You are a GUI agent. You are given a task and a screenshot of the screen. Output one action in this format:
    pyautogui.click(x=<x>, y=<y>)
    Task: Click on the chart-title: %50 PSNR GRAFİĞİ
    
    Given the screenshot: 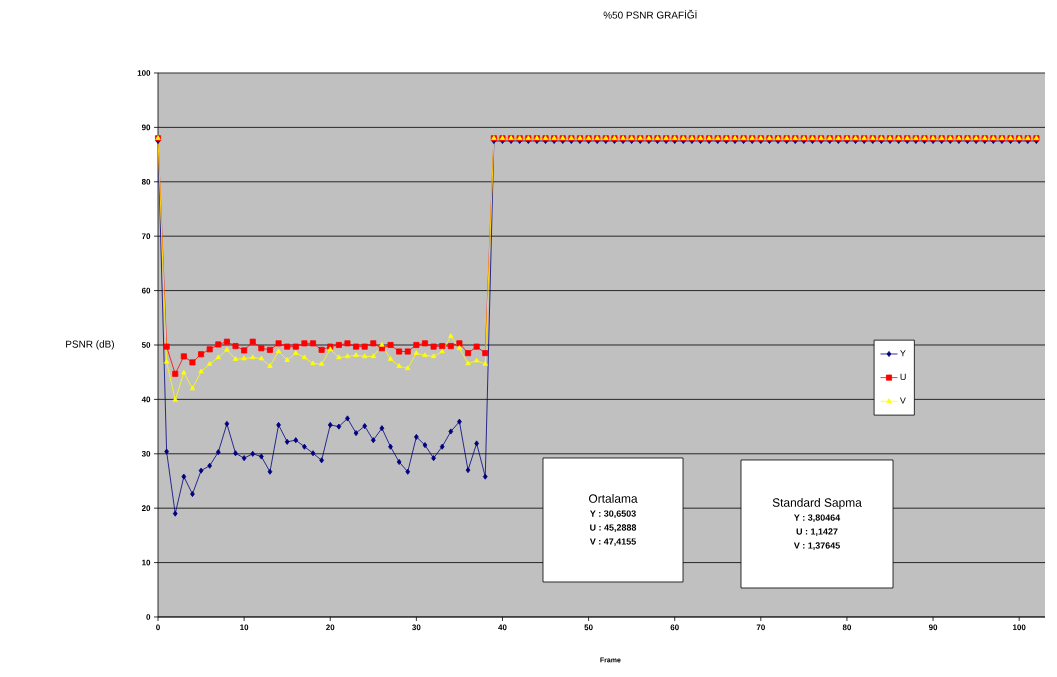 What is the action you would take?
    pyautogui.click(x=650, y=14)
    